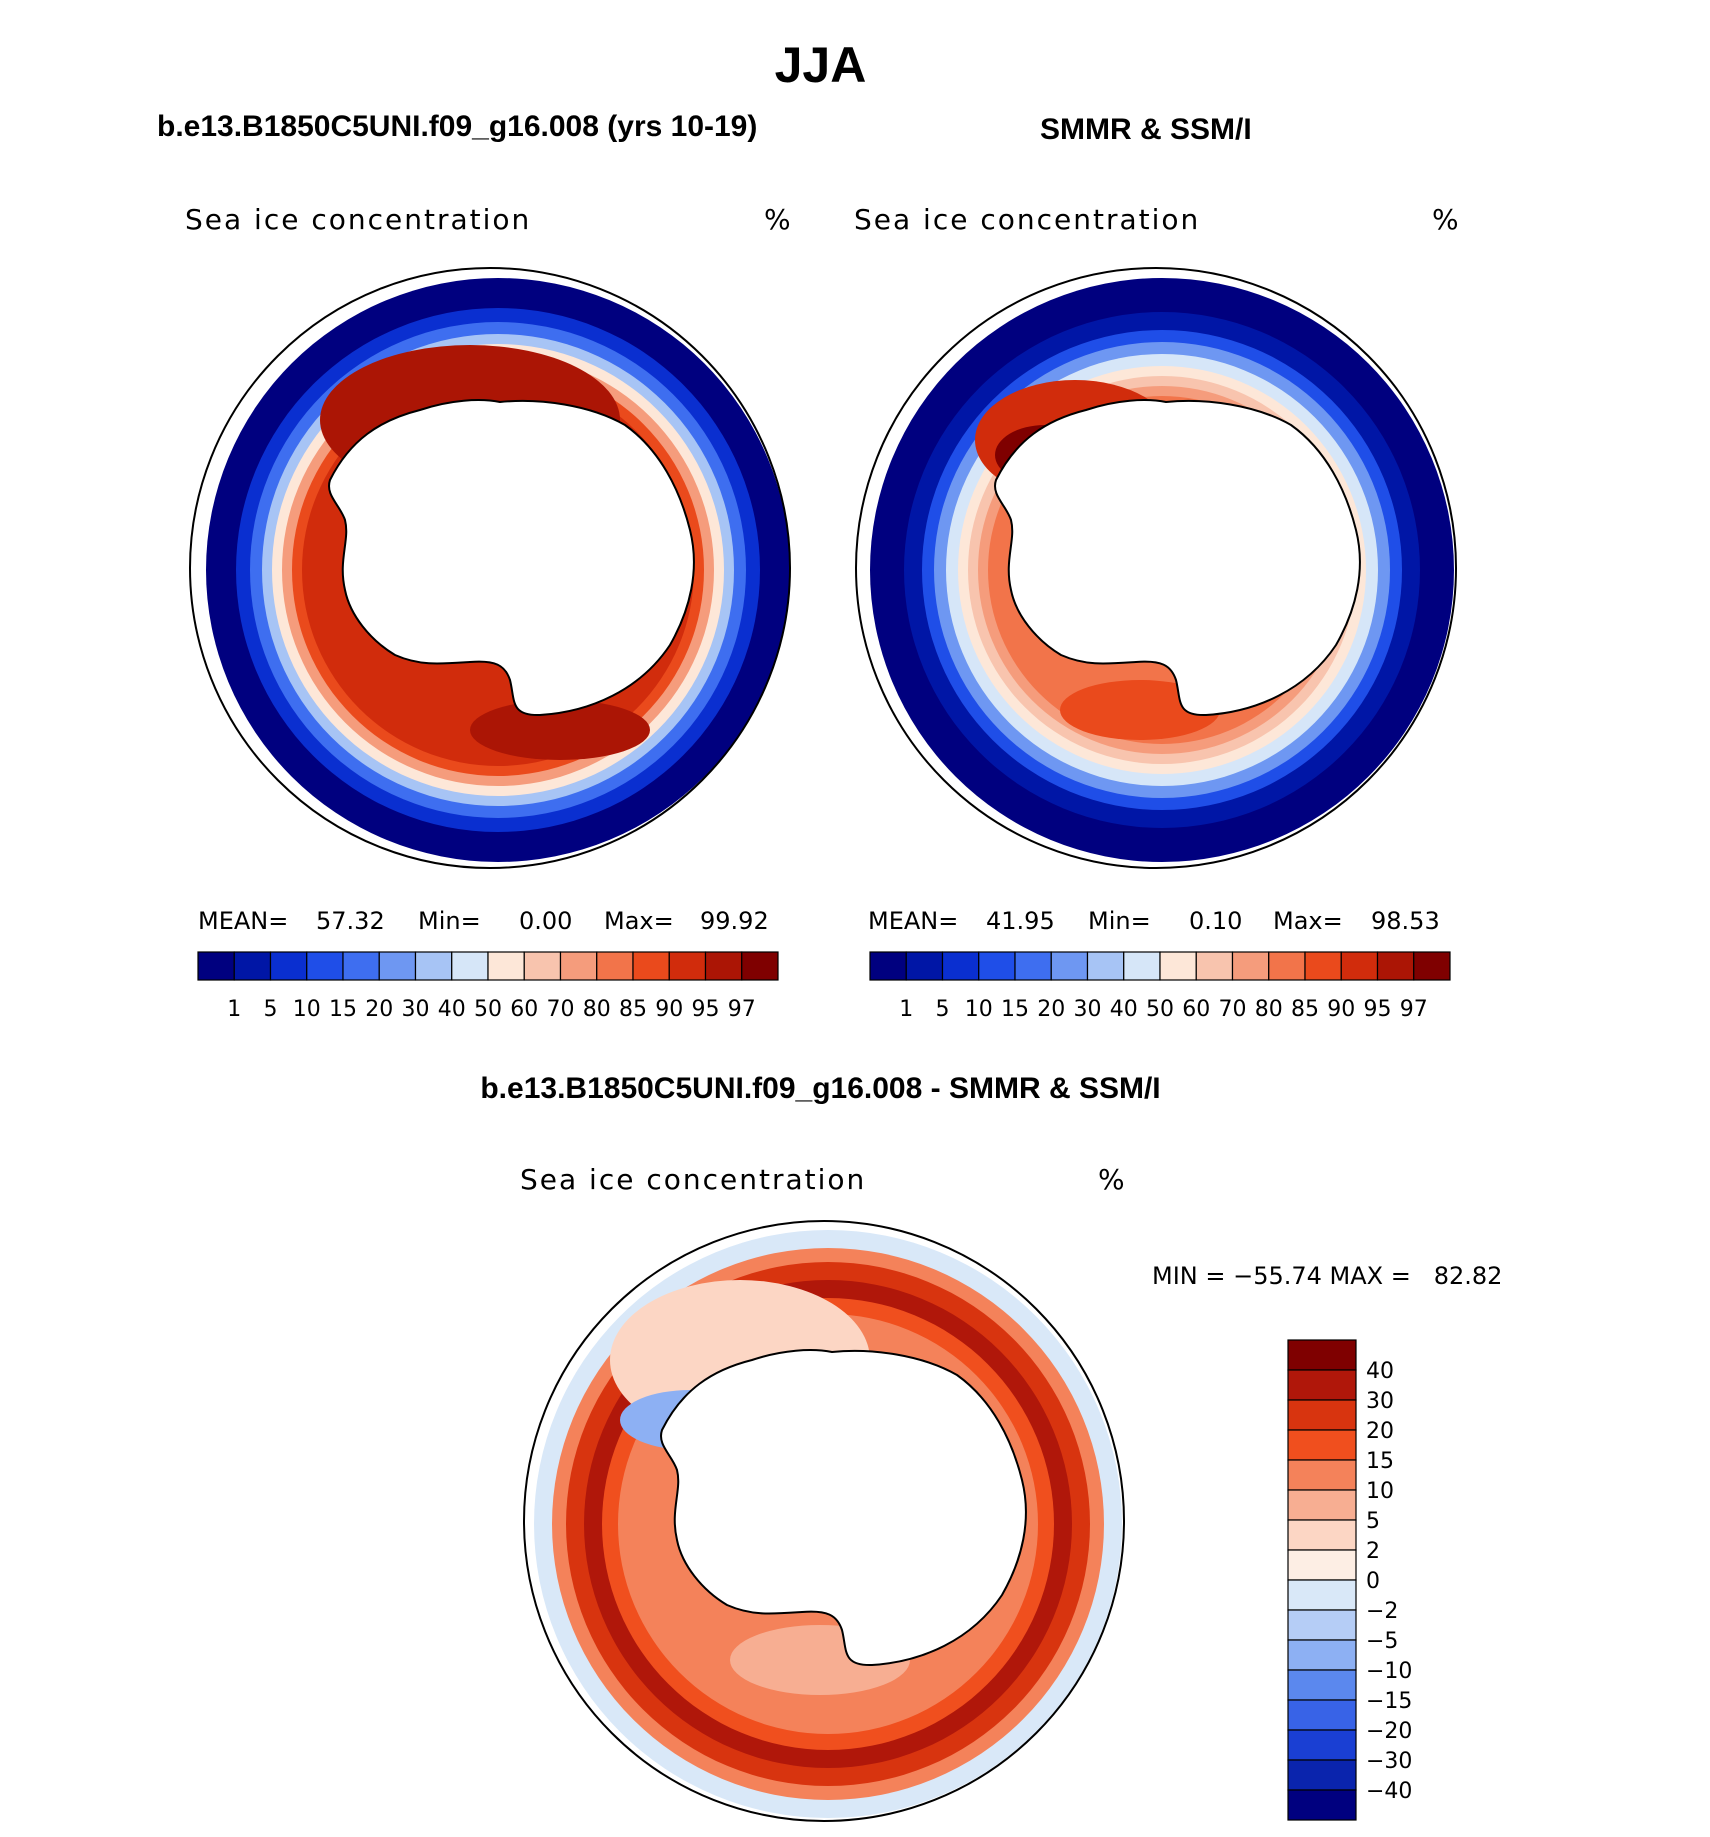  What do you see at coordinates (1160, 986) in the screenshot?
I see `panel2-colorbar: 1 5 10 15 20 30 40 50 60 70 80 85 90 95 97` at bounding box center [1160, 986].